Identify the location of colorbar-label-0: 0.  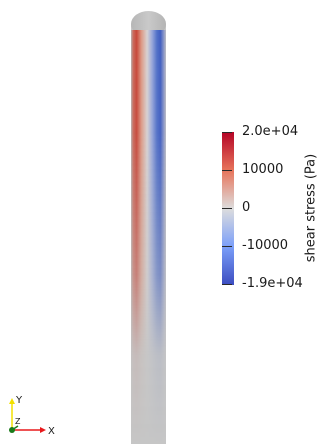
(246, 207).